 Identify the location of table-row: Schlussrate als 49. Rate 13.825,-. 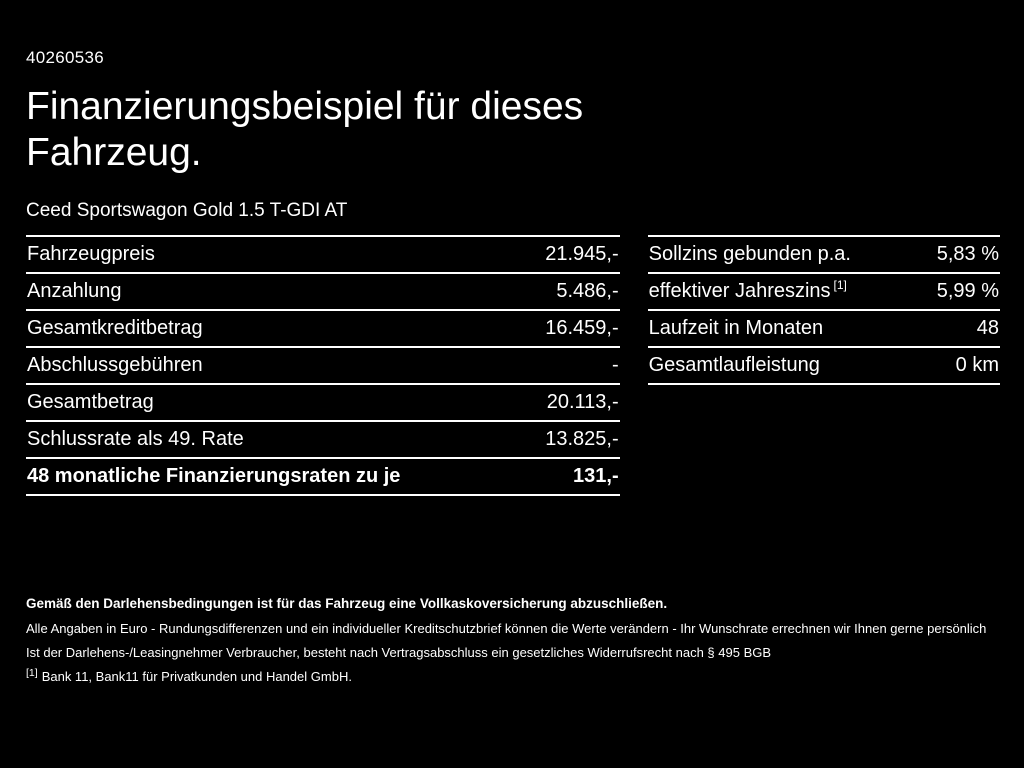
(323, 438).